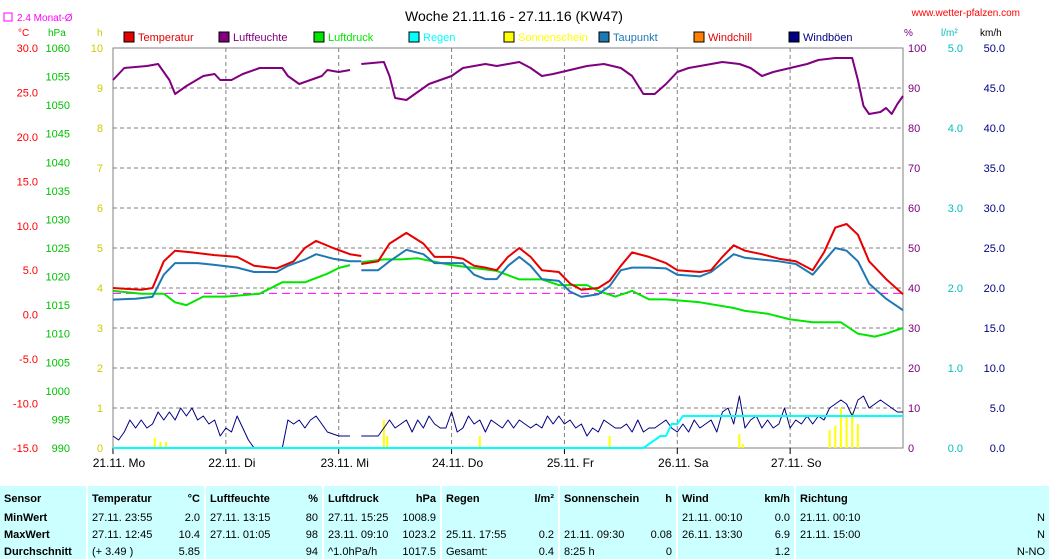 This screenshot has width=1058, height=560. What do you see at coordinates (30, 271) in the screenshot?
I see `tick-temp: 5.0` at bounding box center [30, 271].